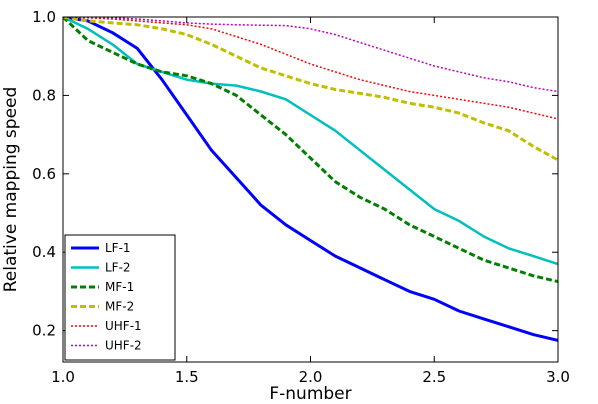 The height and width of the screenshot is (404, 598). What do you see at coordinates (44, 17) in the screenshot?
I see `y-tick-label: 1.0` at bounding box center [44, 17].